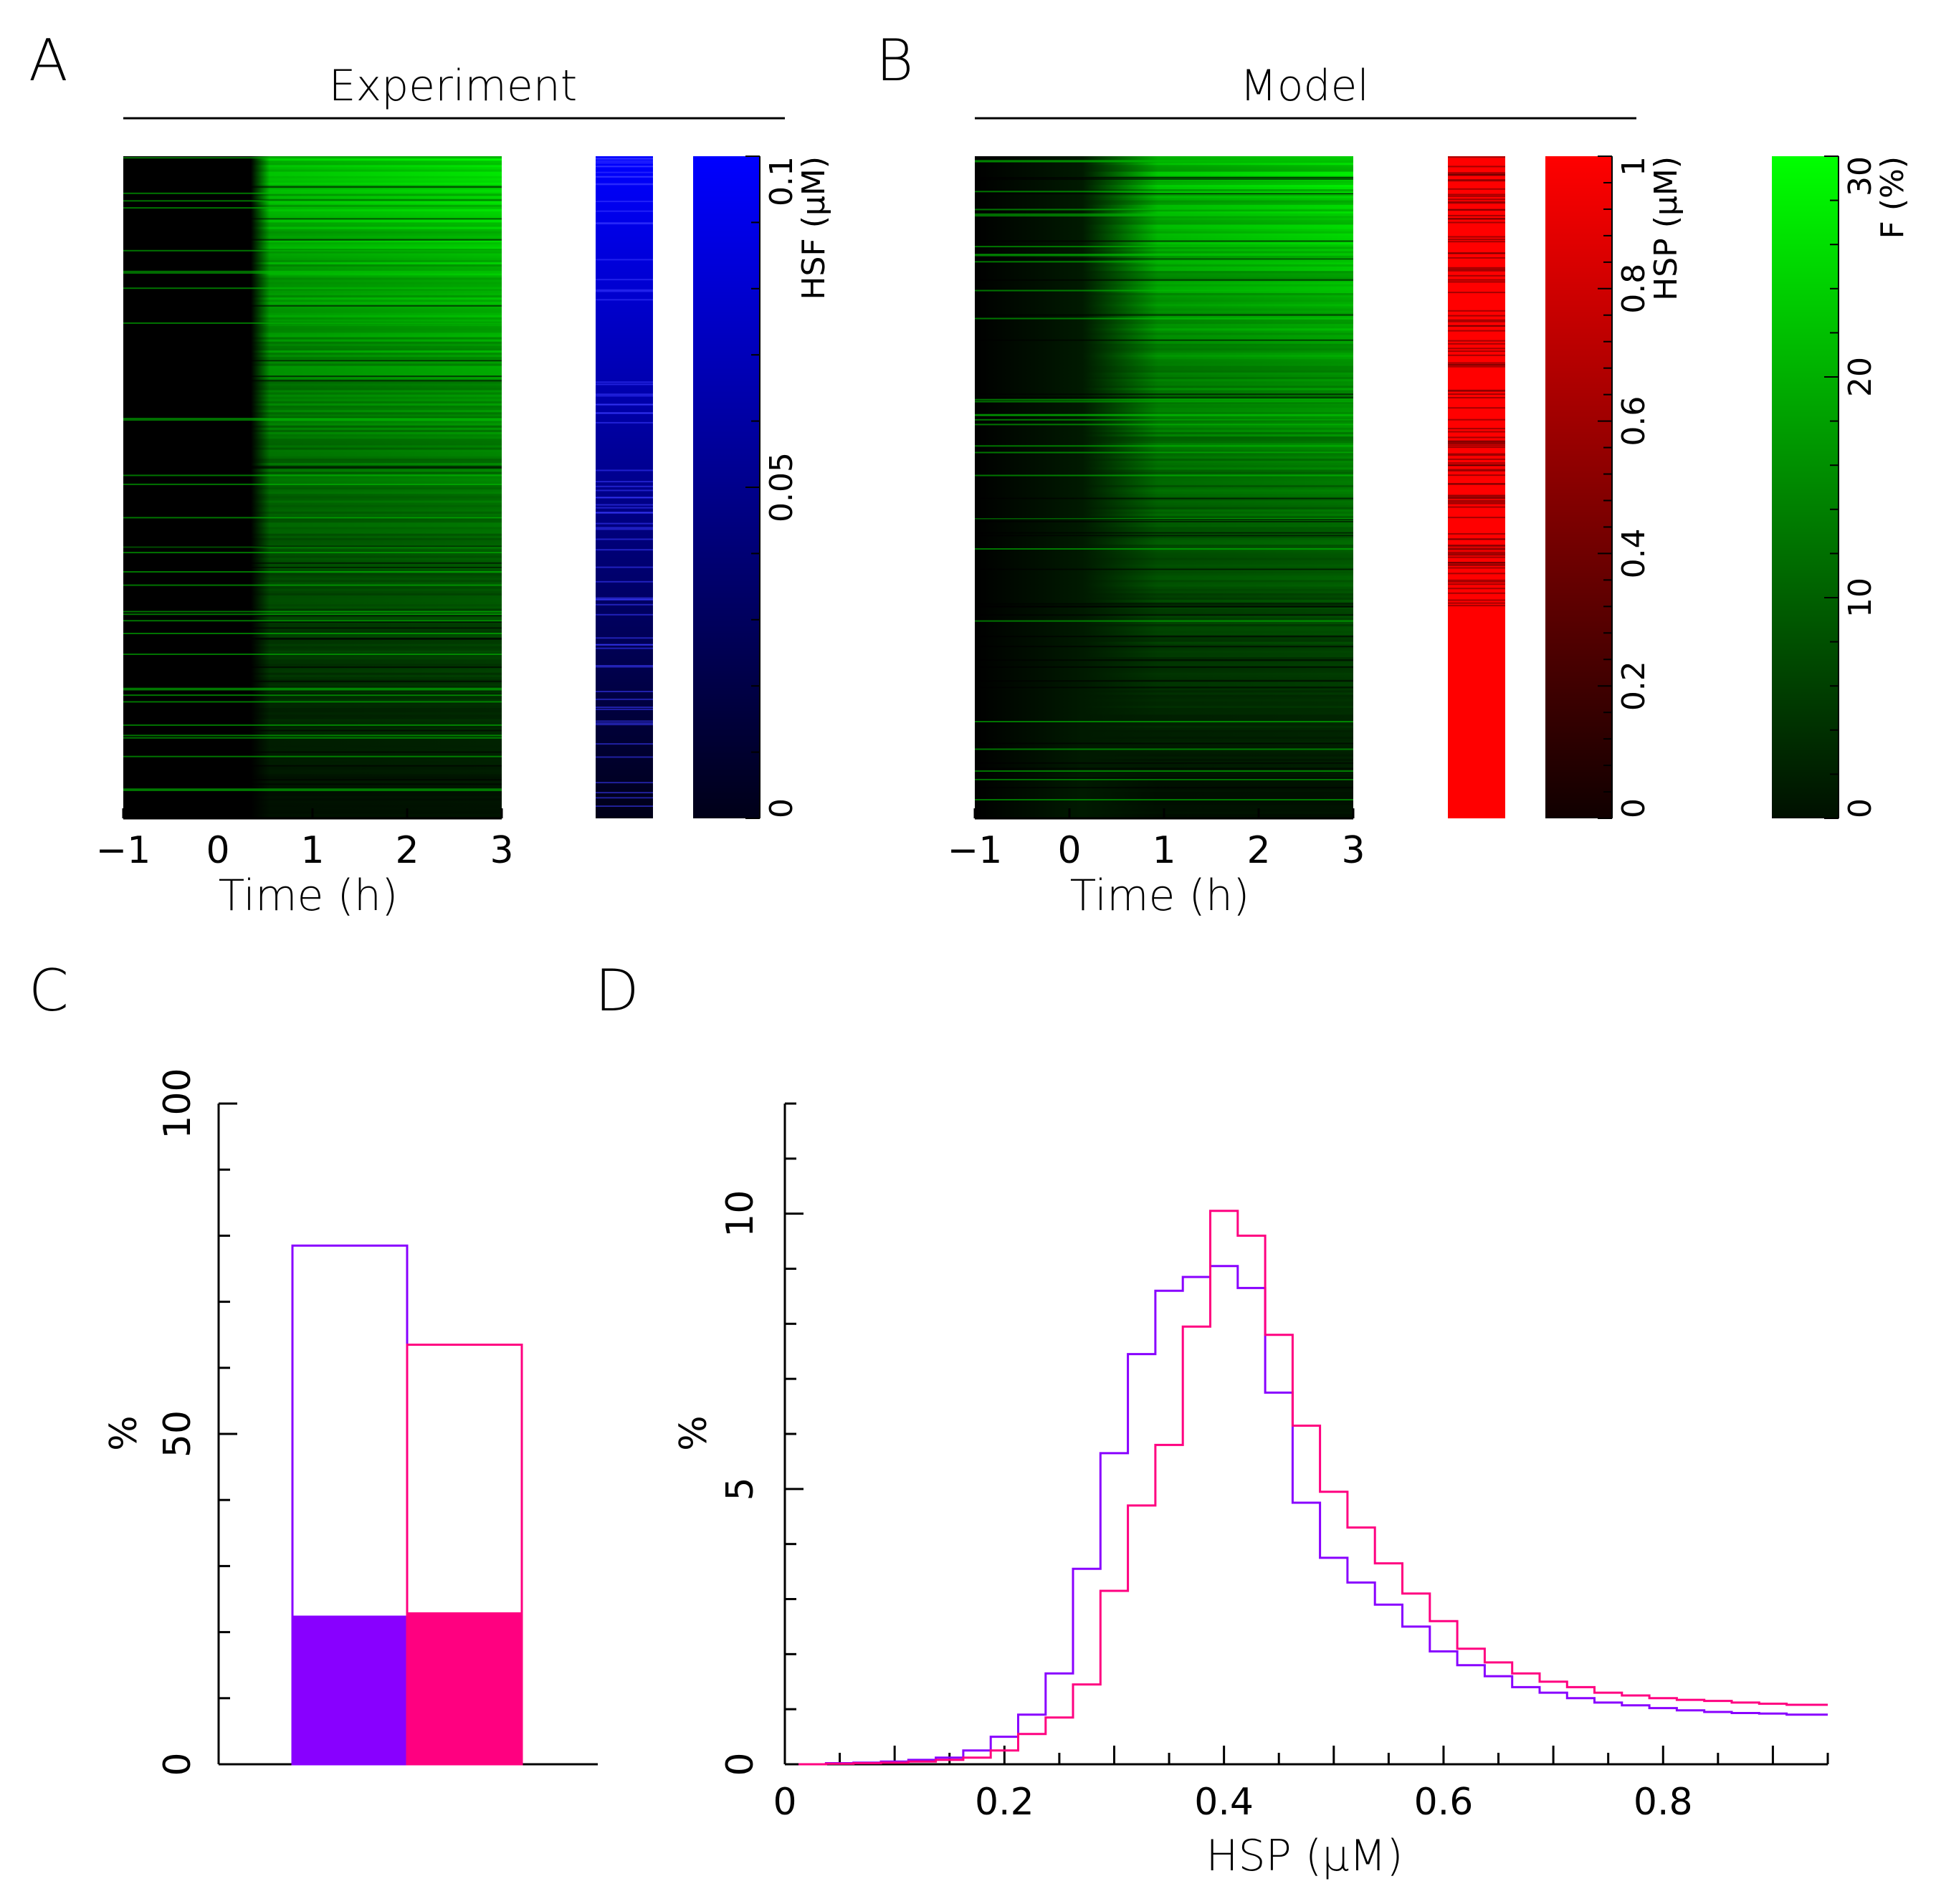 Image resolution: width=1936 pixels, height=1904 pixels. Describe the element at coordinates (740, 1214) in the screenshot. I see `y-tick-label: 10` at that location.